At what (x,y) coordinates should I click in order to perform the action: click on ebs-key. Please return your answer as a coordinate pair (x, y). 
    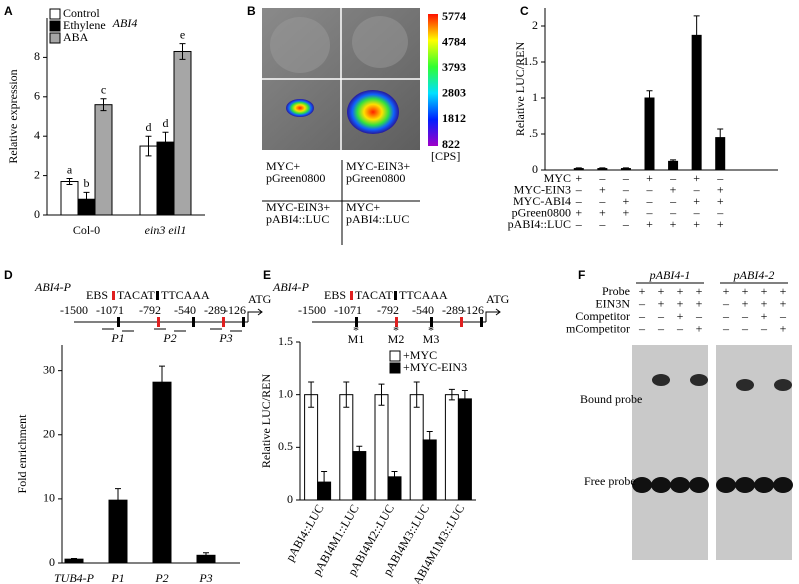
    Looking at the image, I should click on (113, 295).